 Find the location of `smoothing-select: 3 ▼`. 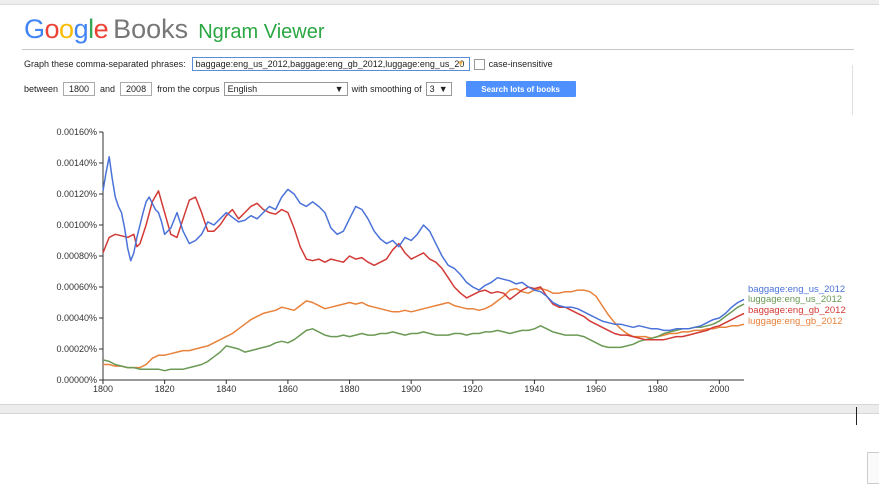

smoothing-select: 3 ▼ is located at coordinates (438, 89).